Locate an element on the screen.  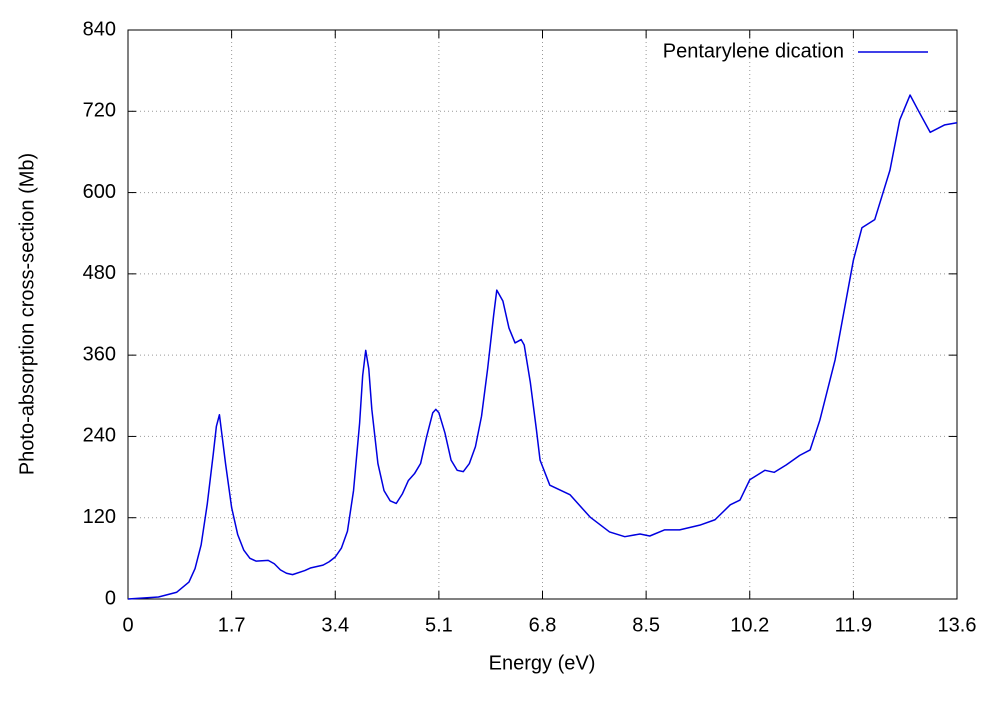
x-tick-label: 13.6 is located at coordinates (957, 625).